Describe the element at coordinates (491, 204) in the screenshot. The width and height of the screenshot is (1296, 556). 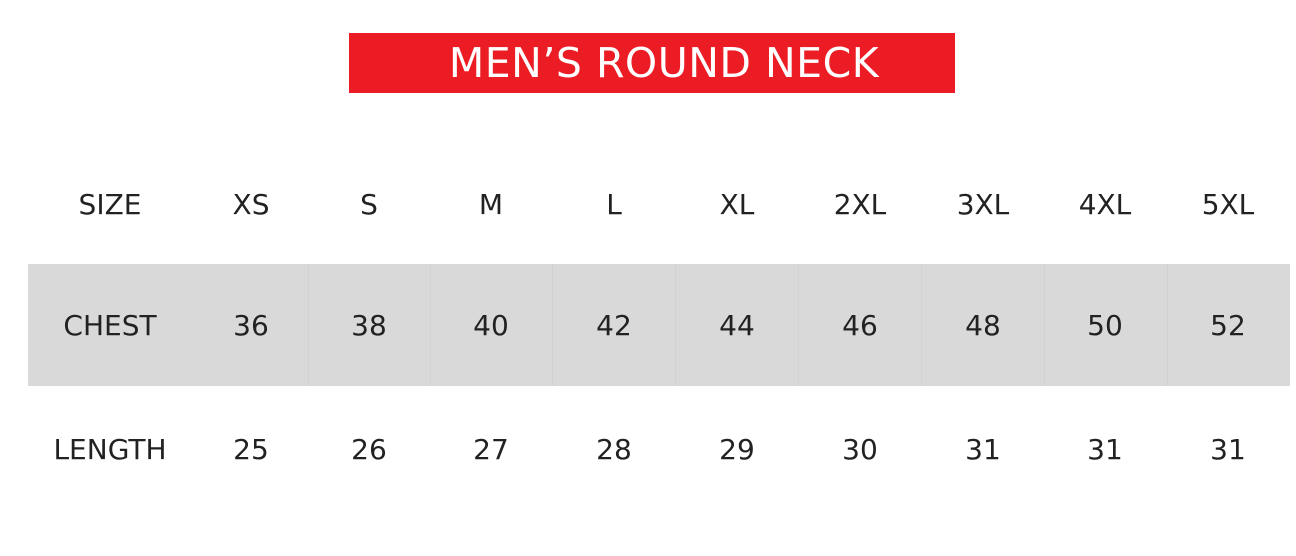
I see `table-cell: M` at that location.